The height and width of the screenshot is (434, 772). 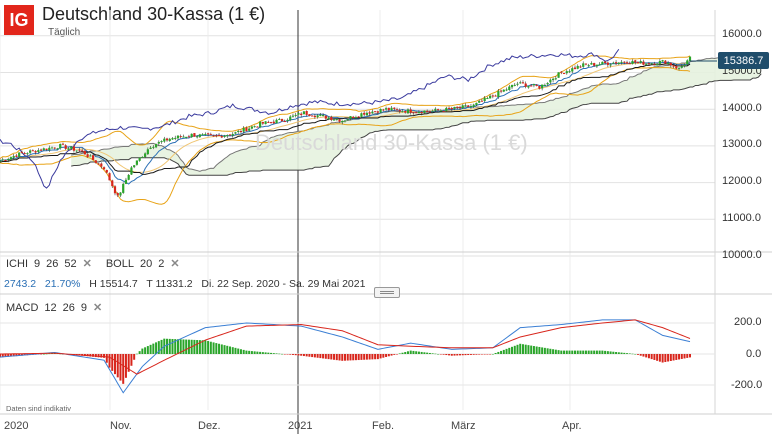 What do you see at coordinates (98, 308) in the screenshot?
I see `remove-macd-icon: ✕` at bounding box center [98, 308].